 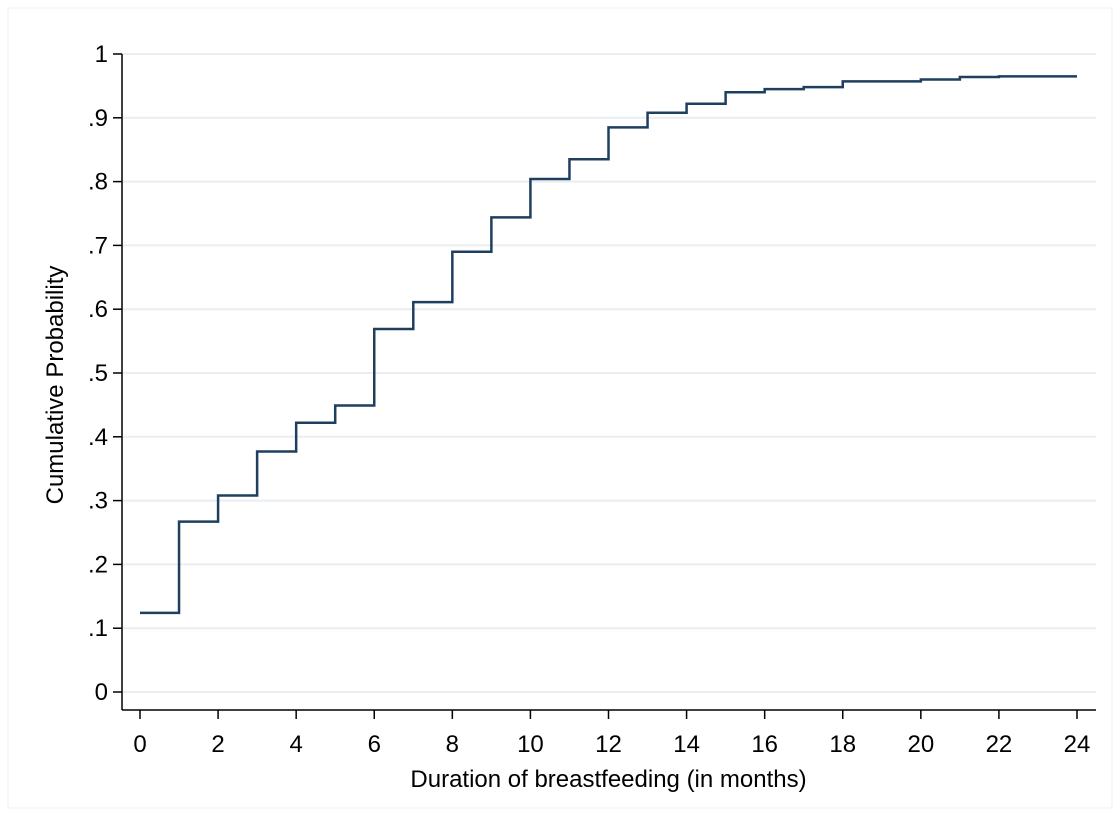 I want to click on y-tick-label: 0, so click(x=101, y=692).